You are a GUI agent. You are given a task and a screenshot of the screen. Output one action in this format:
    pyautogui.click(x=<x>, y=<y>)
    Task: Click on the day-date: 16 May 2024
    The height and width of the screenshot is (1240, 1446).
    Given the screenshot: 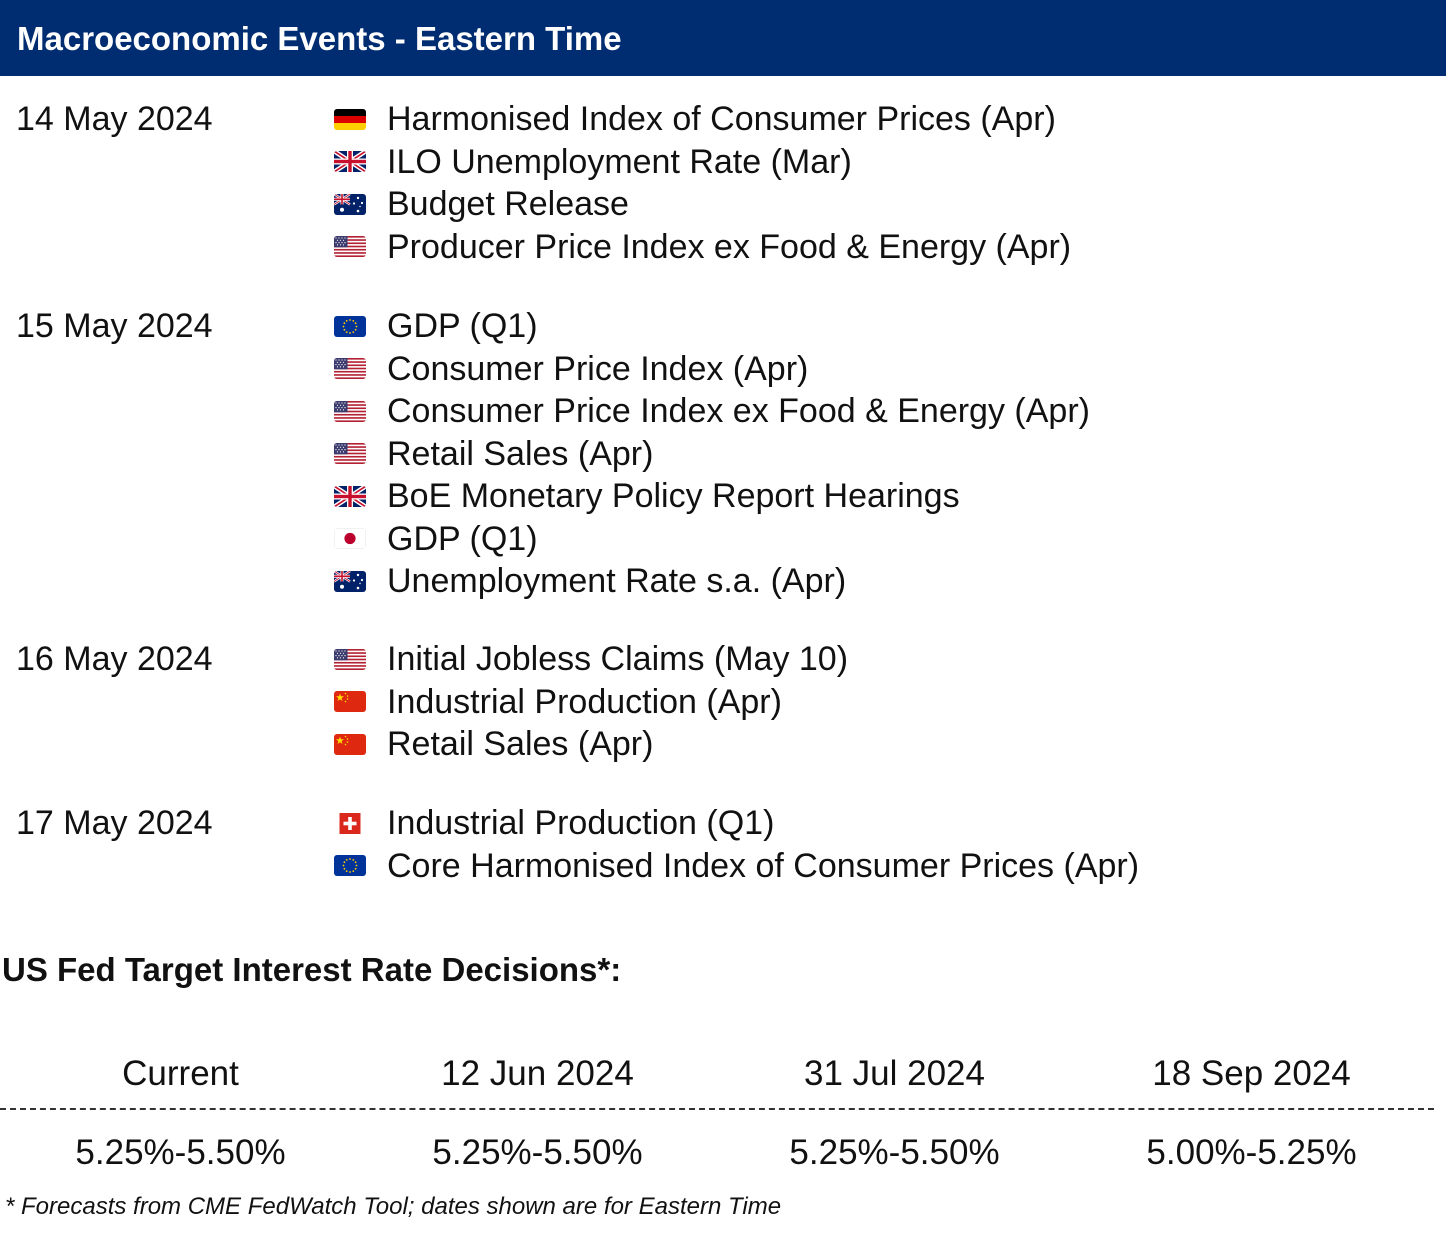 What is the action you would take?
    pyautogui.click(x=114, y=659)
    